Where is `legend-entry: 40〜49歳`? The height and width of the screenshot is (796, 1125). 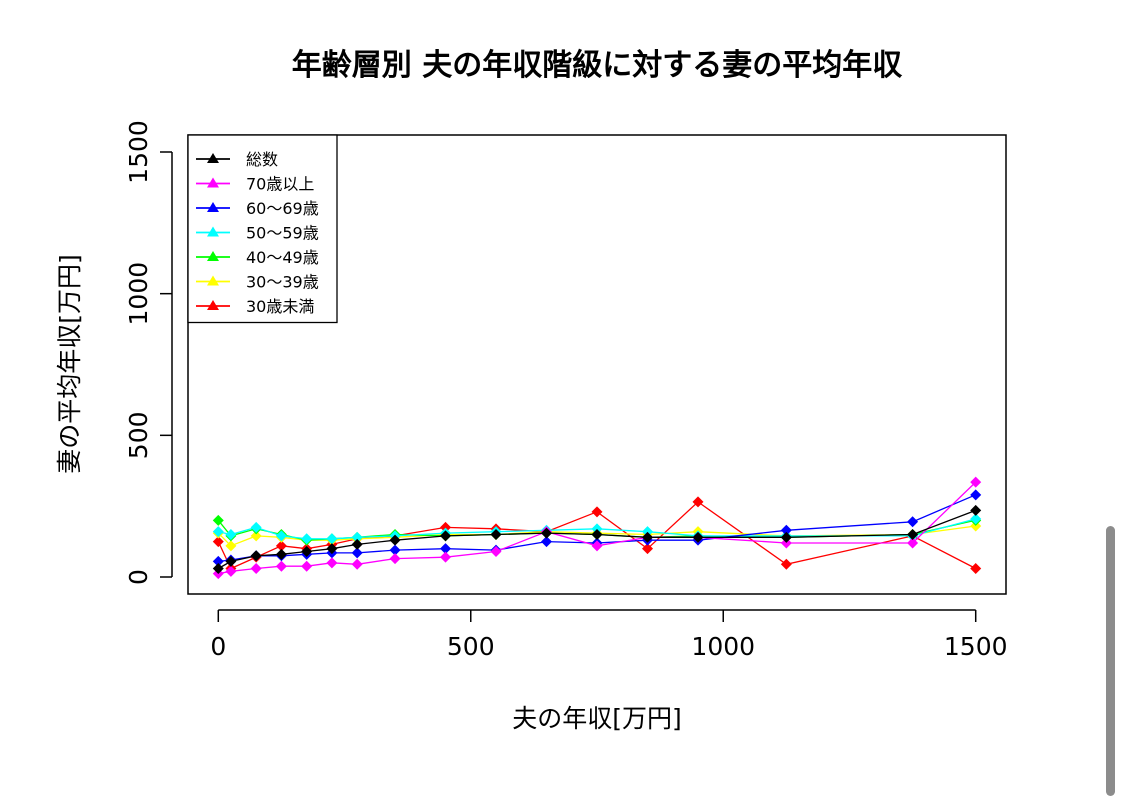
legend-entry: 40〜49歳 is located at coordinates (257, 257).